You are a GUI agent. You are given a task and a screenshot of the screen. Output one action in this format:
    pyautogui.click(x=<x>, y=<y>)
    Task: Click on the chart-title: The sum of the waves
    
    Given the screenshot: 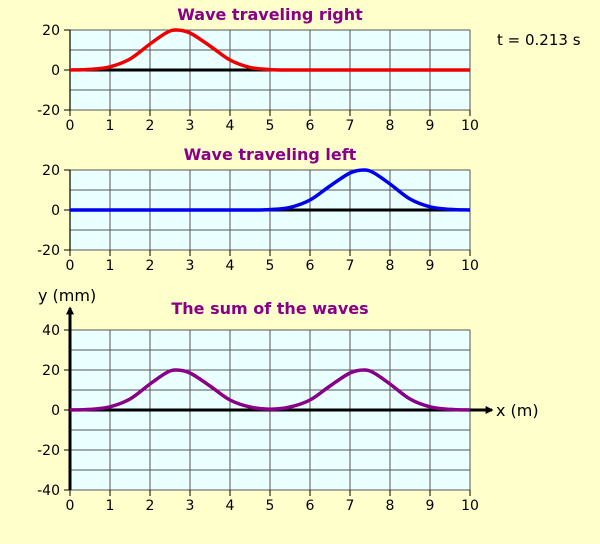 What is the action you would take?
    pyautogui.click(x=269, y=308)
    